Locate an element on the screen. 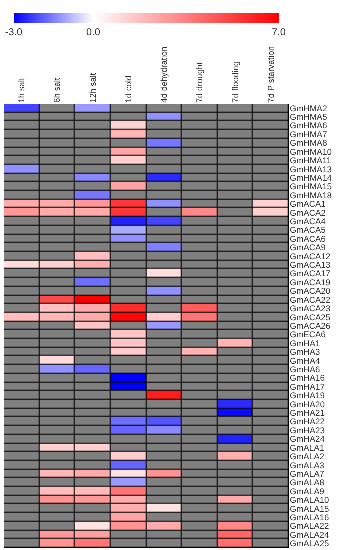 This screenshot has height=550, width=346. y-tick-label: GmACA5 is located at coordinates (308, 230).